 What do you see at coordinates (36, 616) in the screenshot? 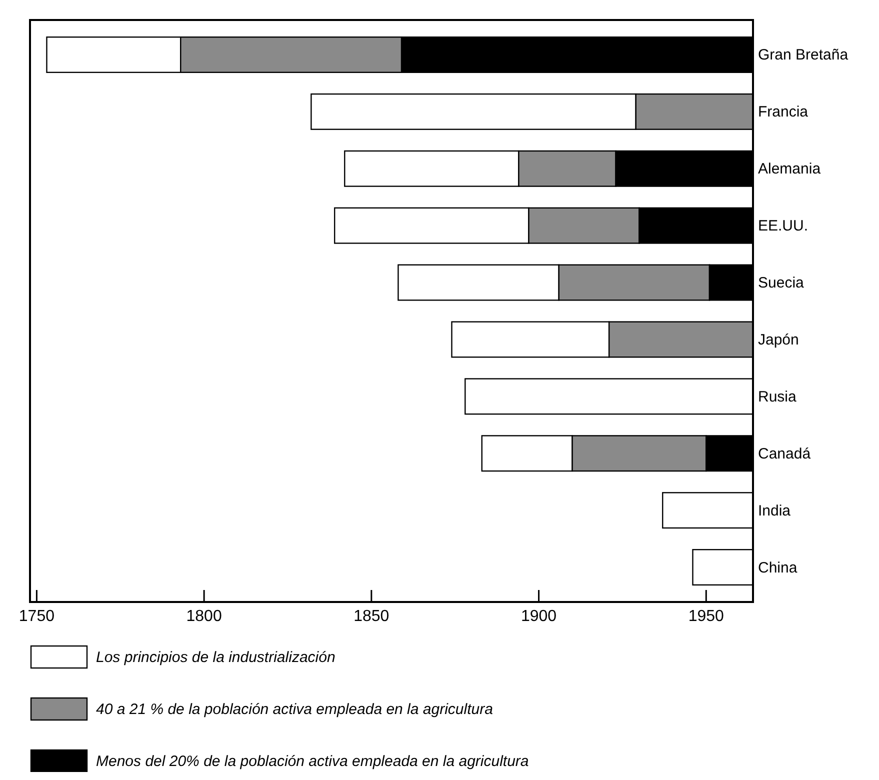
I see `x-tick-label: 1750` at bounding box center [36, 616].